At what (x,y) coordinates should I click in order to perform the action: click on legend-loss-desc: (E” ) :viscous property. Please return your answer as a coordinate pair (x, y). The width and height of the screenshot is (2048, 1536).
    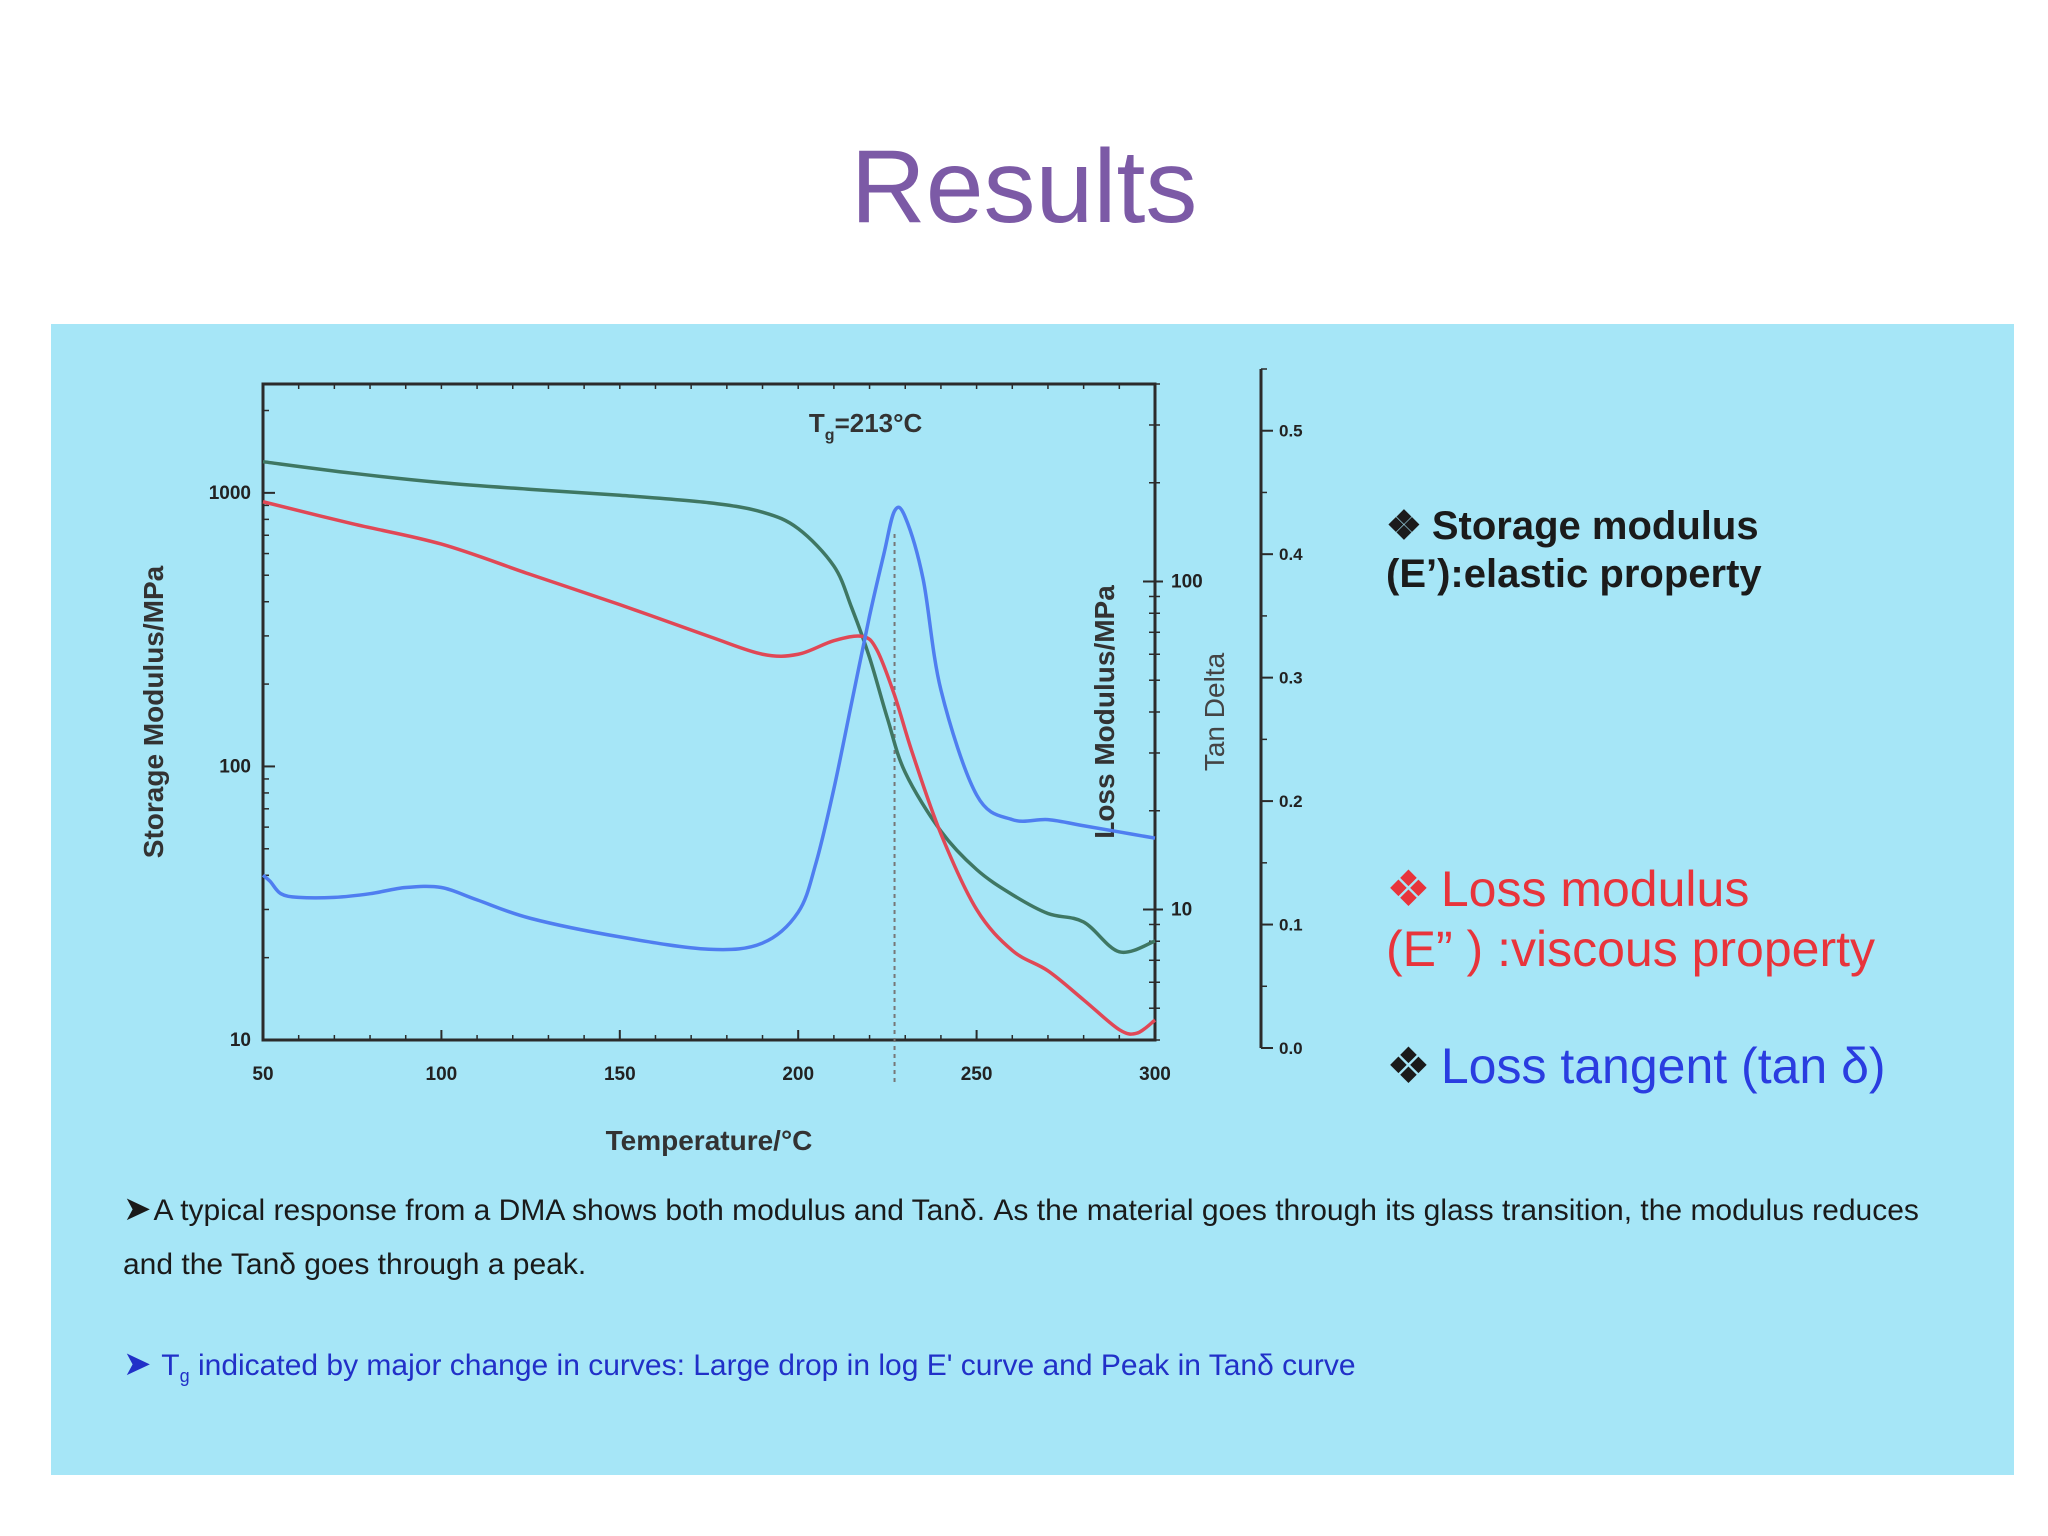
    Looking at the image, I should click on (1631, 949).